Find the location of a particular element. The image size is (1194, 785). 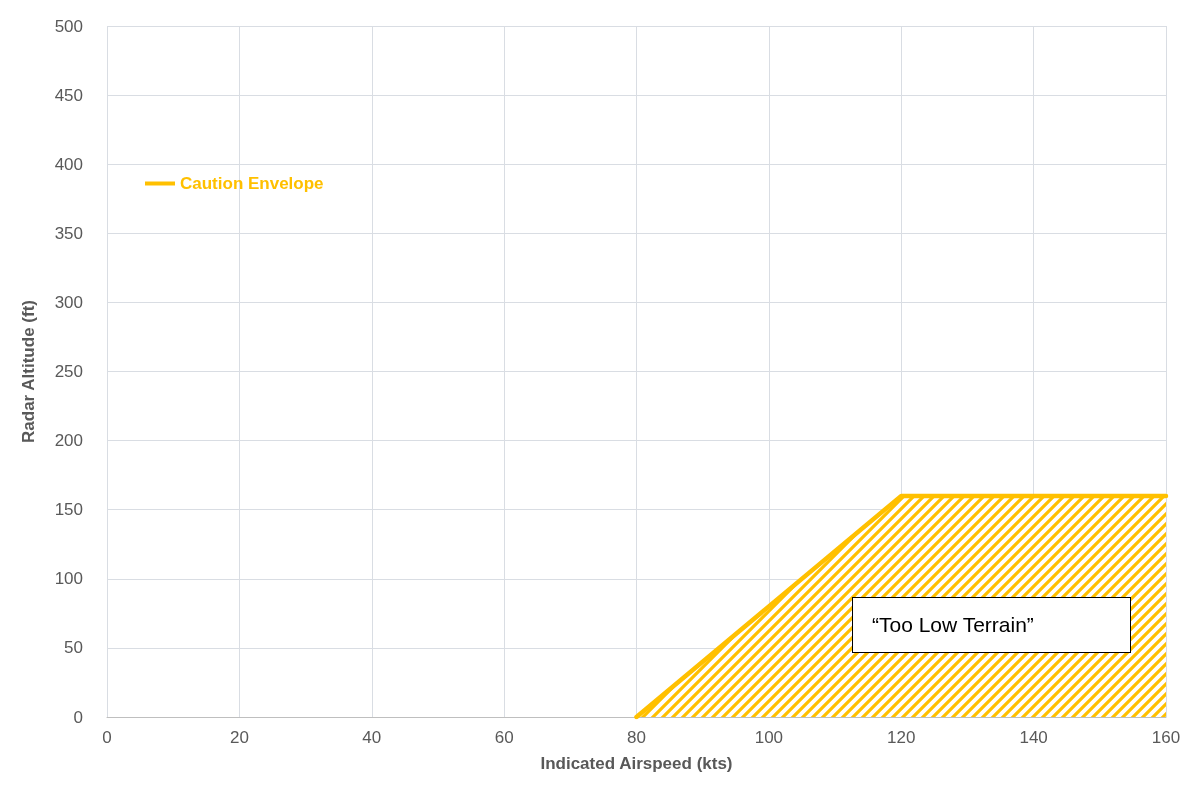

annotation: “Too Low Terrain” is located at coordinates (953, 625).